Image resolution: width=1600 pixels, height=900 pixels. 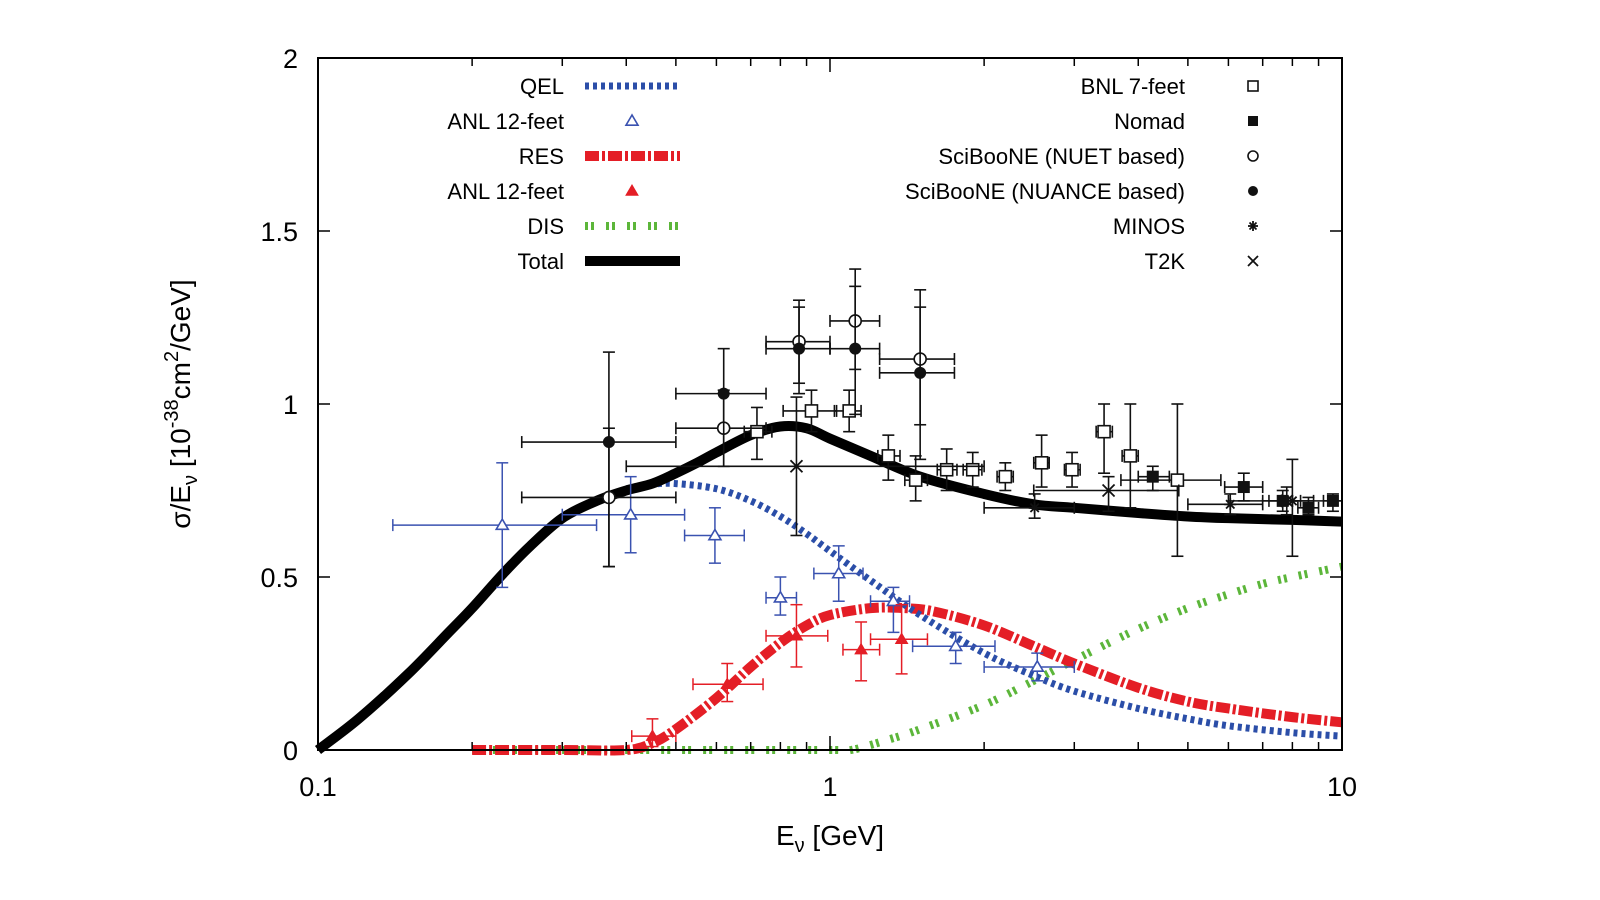 What do you see at coordinates (1170, 86) in the screenshot?
I see `legend-entry: BNL 7-feet` at bounding box center [1170, 86].